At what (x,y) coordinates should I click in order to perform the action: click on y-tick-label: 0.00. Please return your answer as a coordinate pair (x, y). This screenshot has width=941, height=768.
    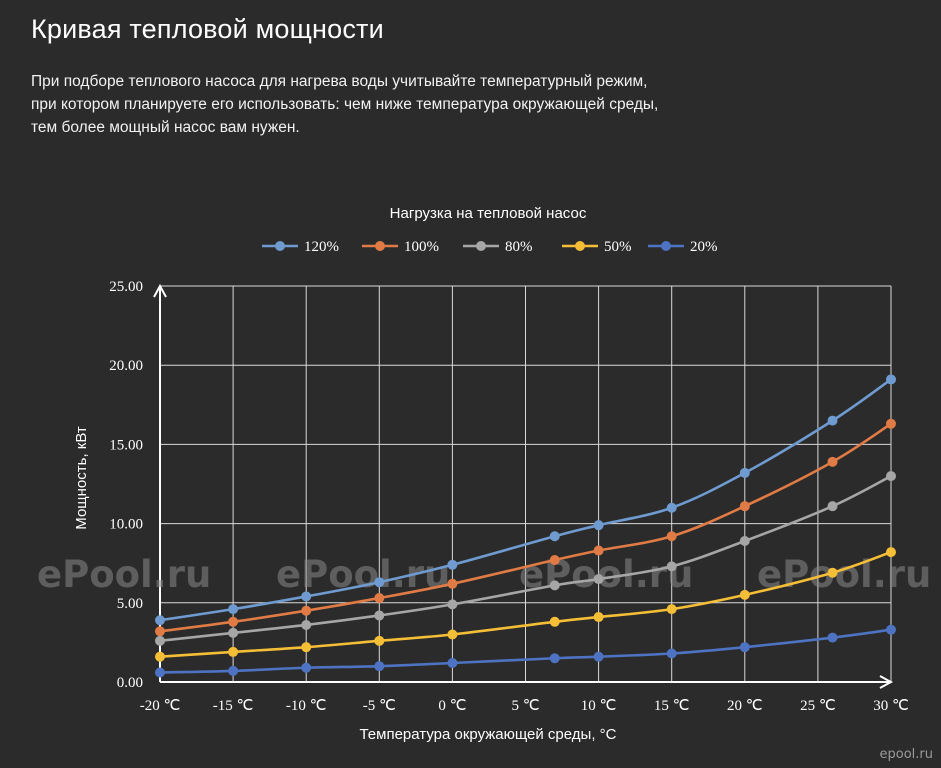
    Looking at the image, I should click on (130, 683).